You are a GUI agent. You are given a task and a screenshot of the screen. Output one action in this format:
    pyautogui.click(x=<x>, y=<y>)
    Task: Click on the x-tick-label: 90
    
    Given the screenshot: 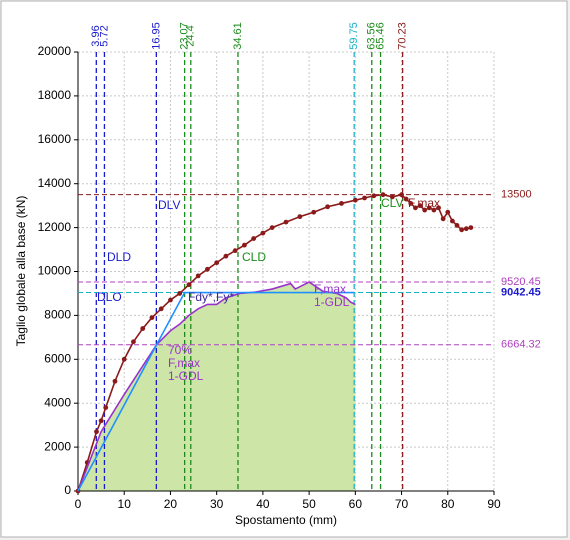 What is the action you would take?
    pyautogui.click(x=494, y=504)
    